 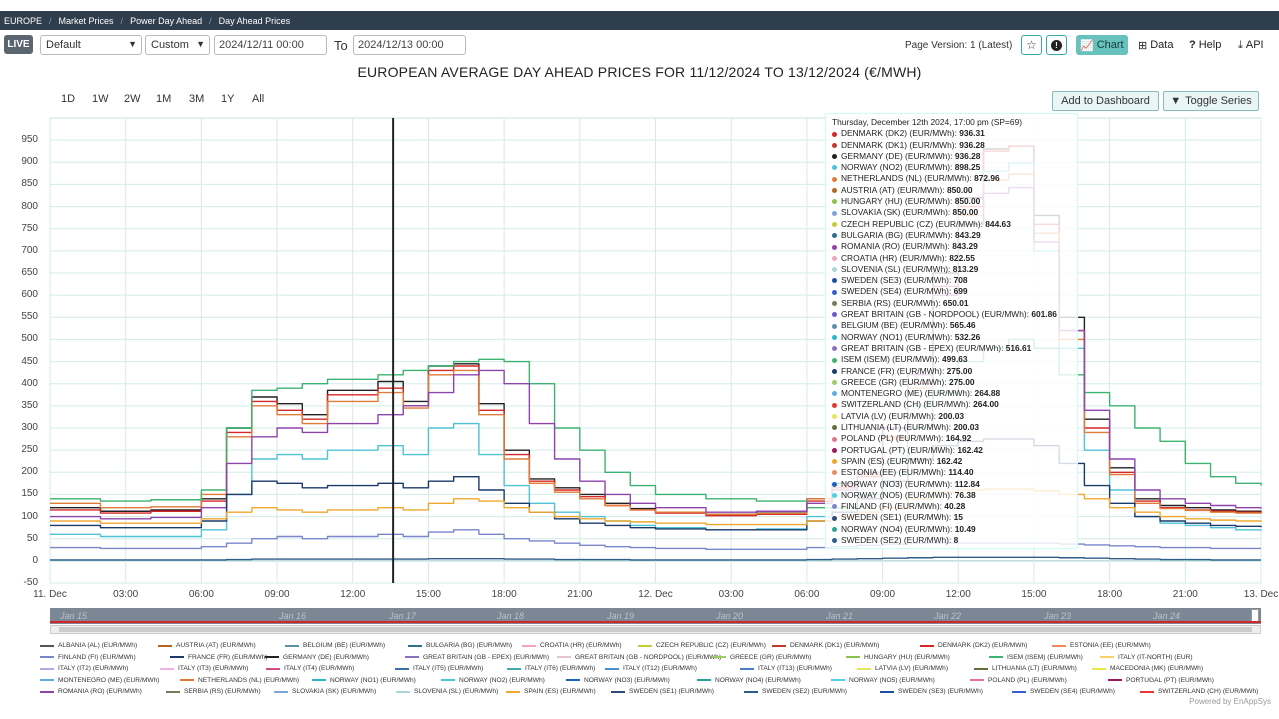 What do you see at coordinates (1205, 45) in the screenshot?
I see `tab-help: ? Help` at bounding box center [1205, 45].